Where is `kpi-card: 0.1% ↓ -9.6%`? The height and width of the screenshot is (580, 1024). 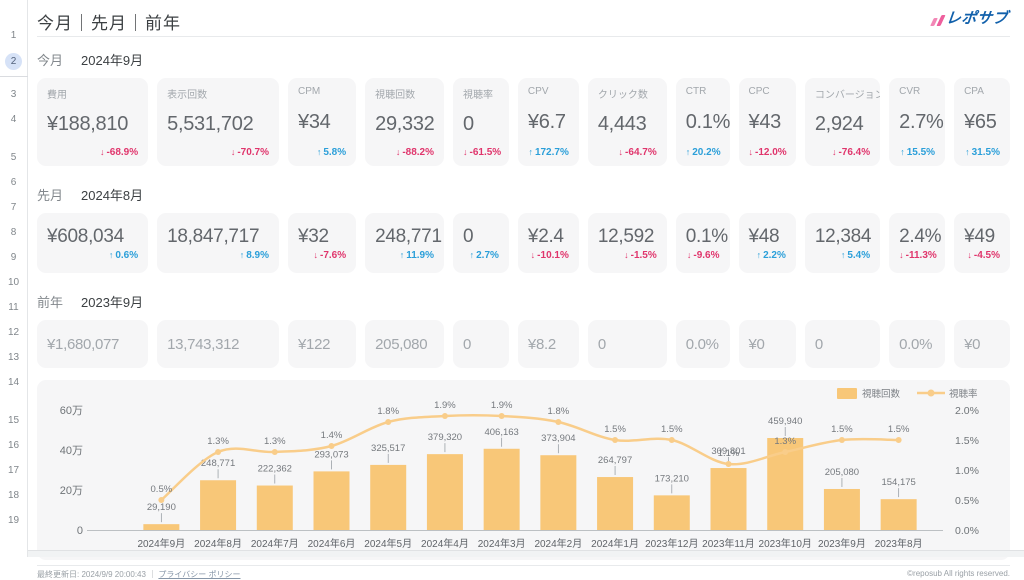 kpi-card: 0.1% ↓ -9.6% is located at coordinates (702, 243).